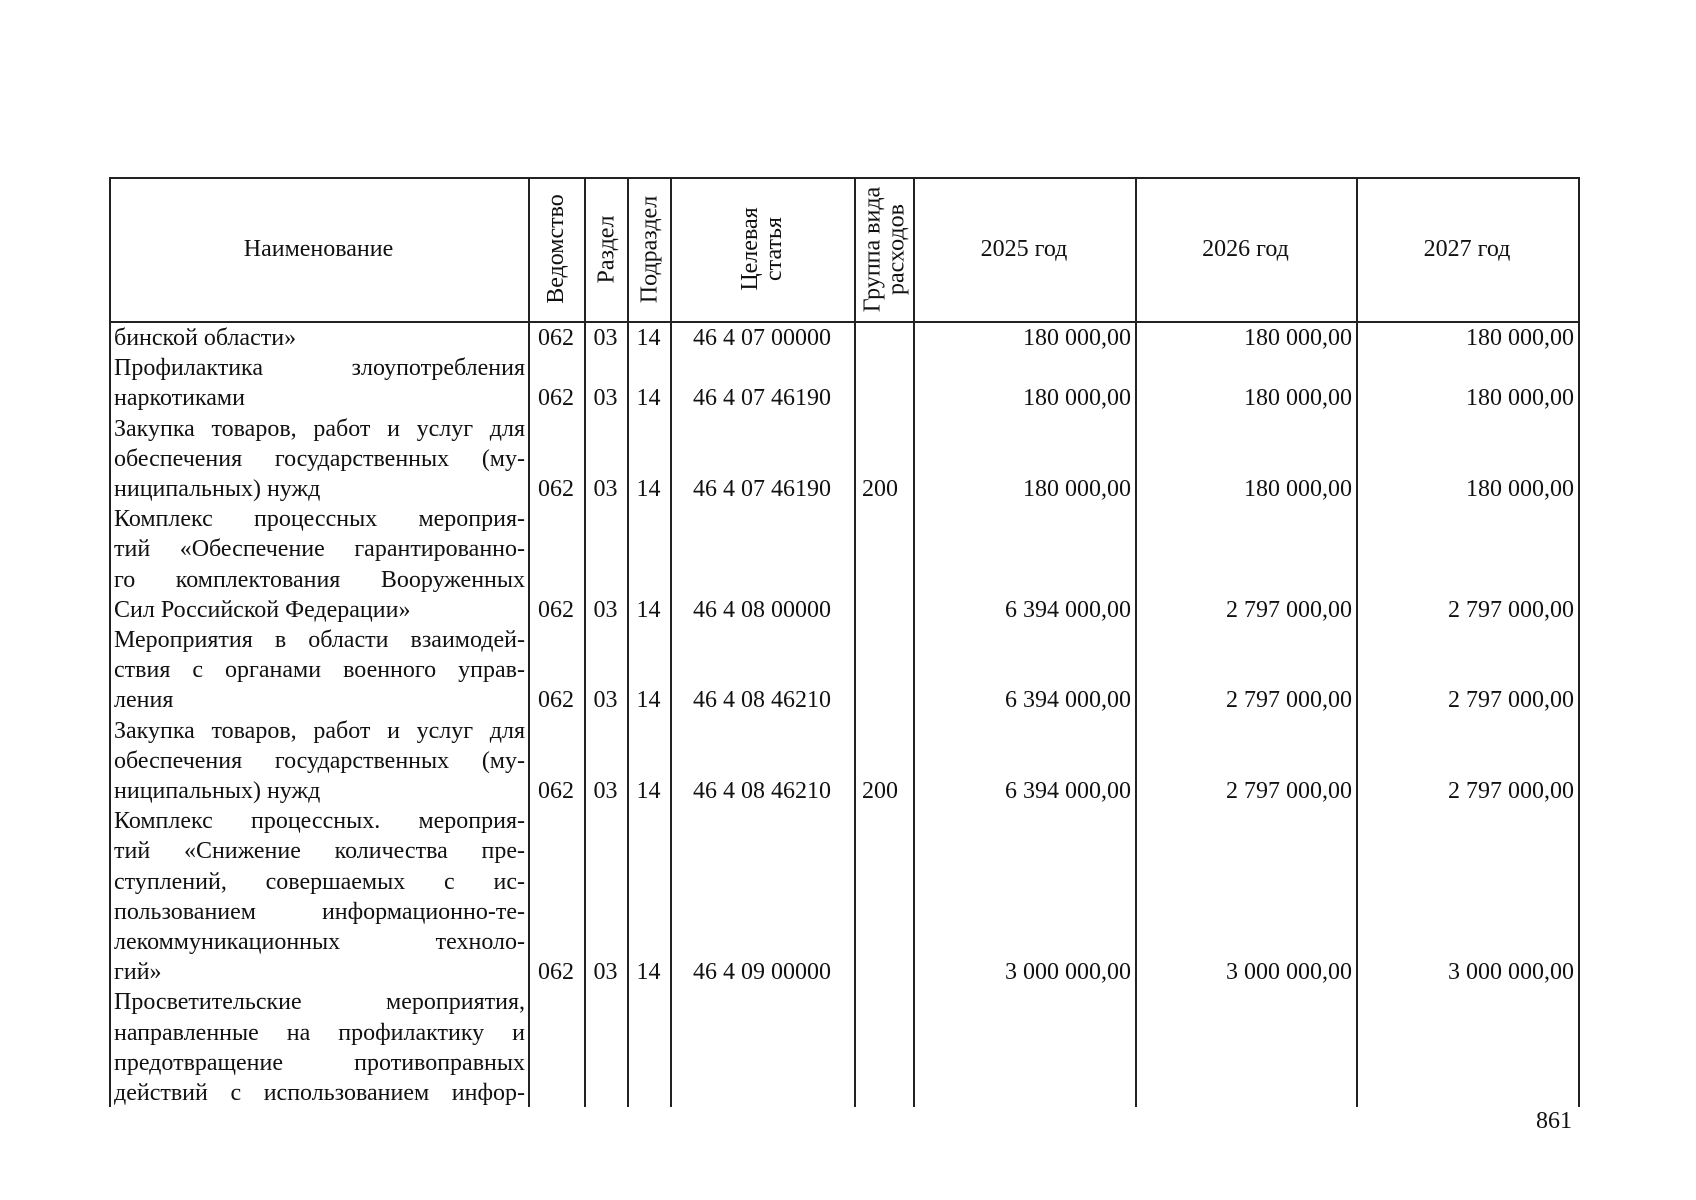 The image size is (1696, 1200). Describe the element at coordinates (138, 972) in the screenshot. I see `row-name: гий»` at that location.